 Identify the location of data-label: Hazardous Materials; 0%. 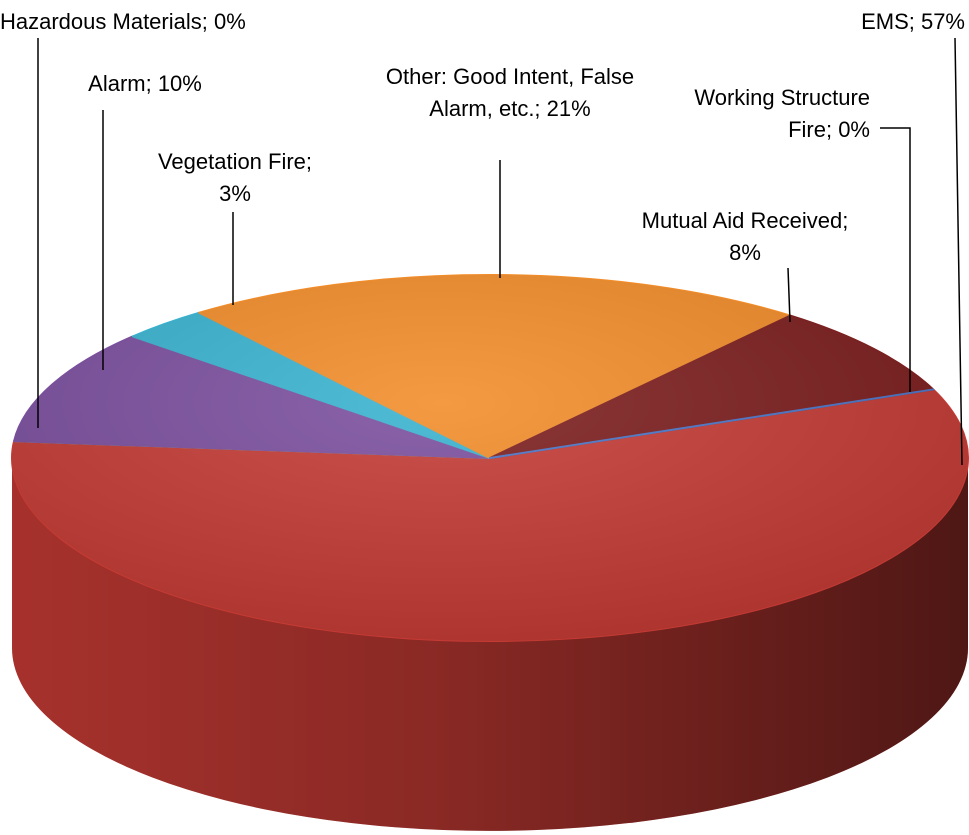
(123, 21).